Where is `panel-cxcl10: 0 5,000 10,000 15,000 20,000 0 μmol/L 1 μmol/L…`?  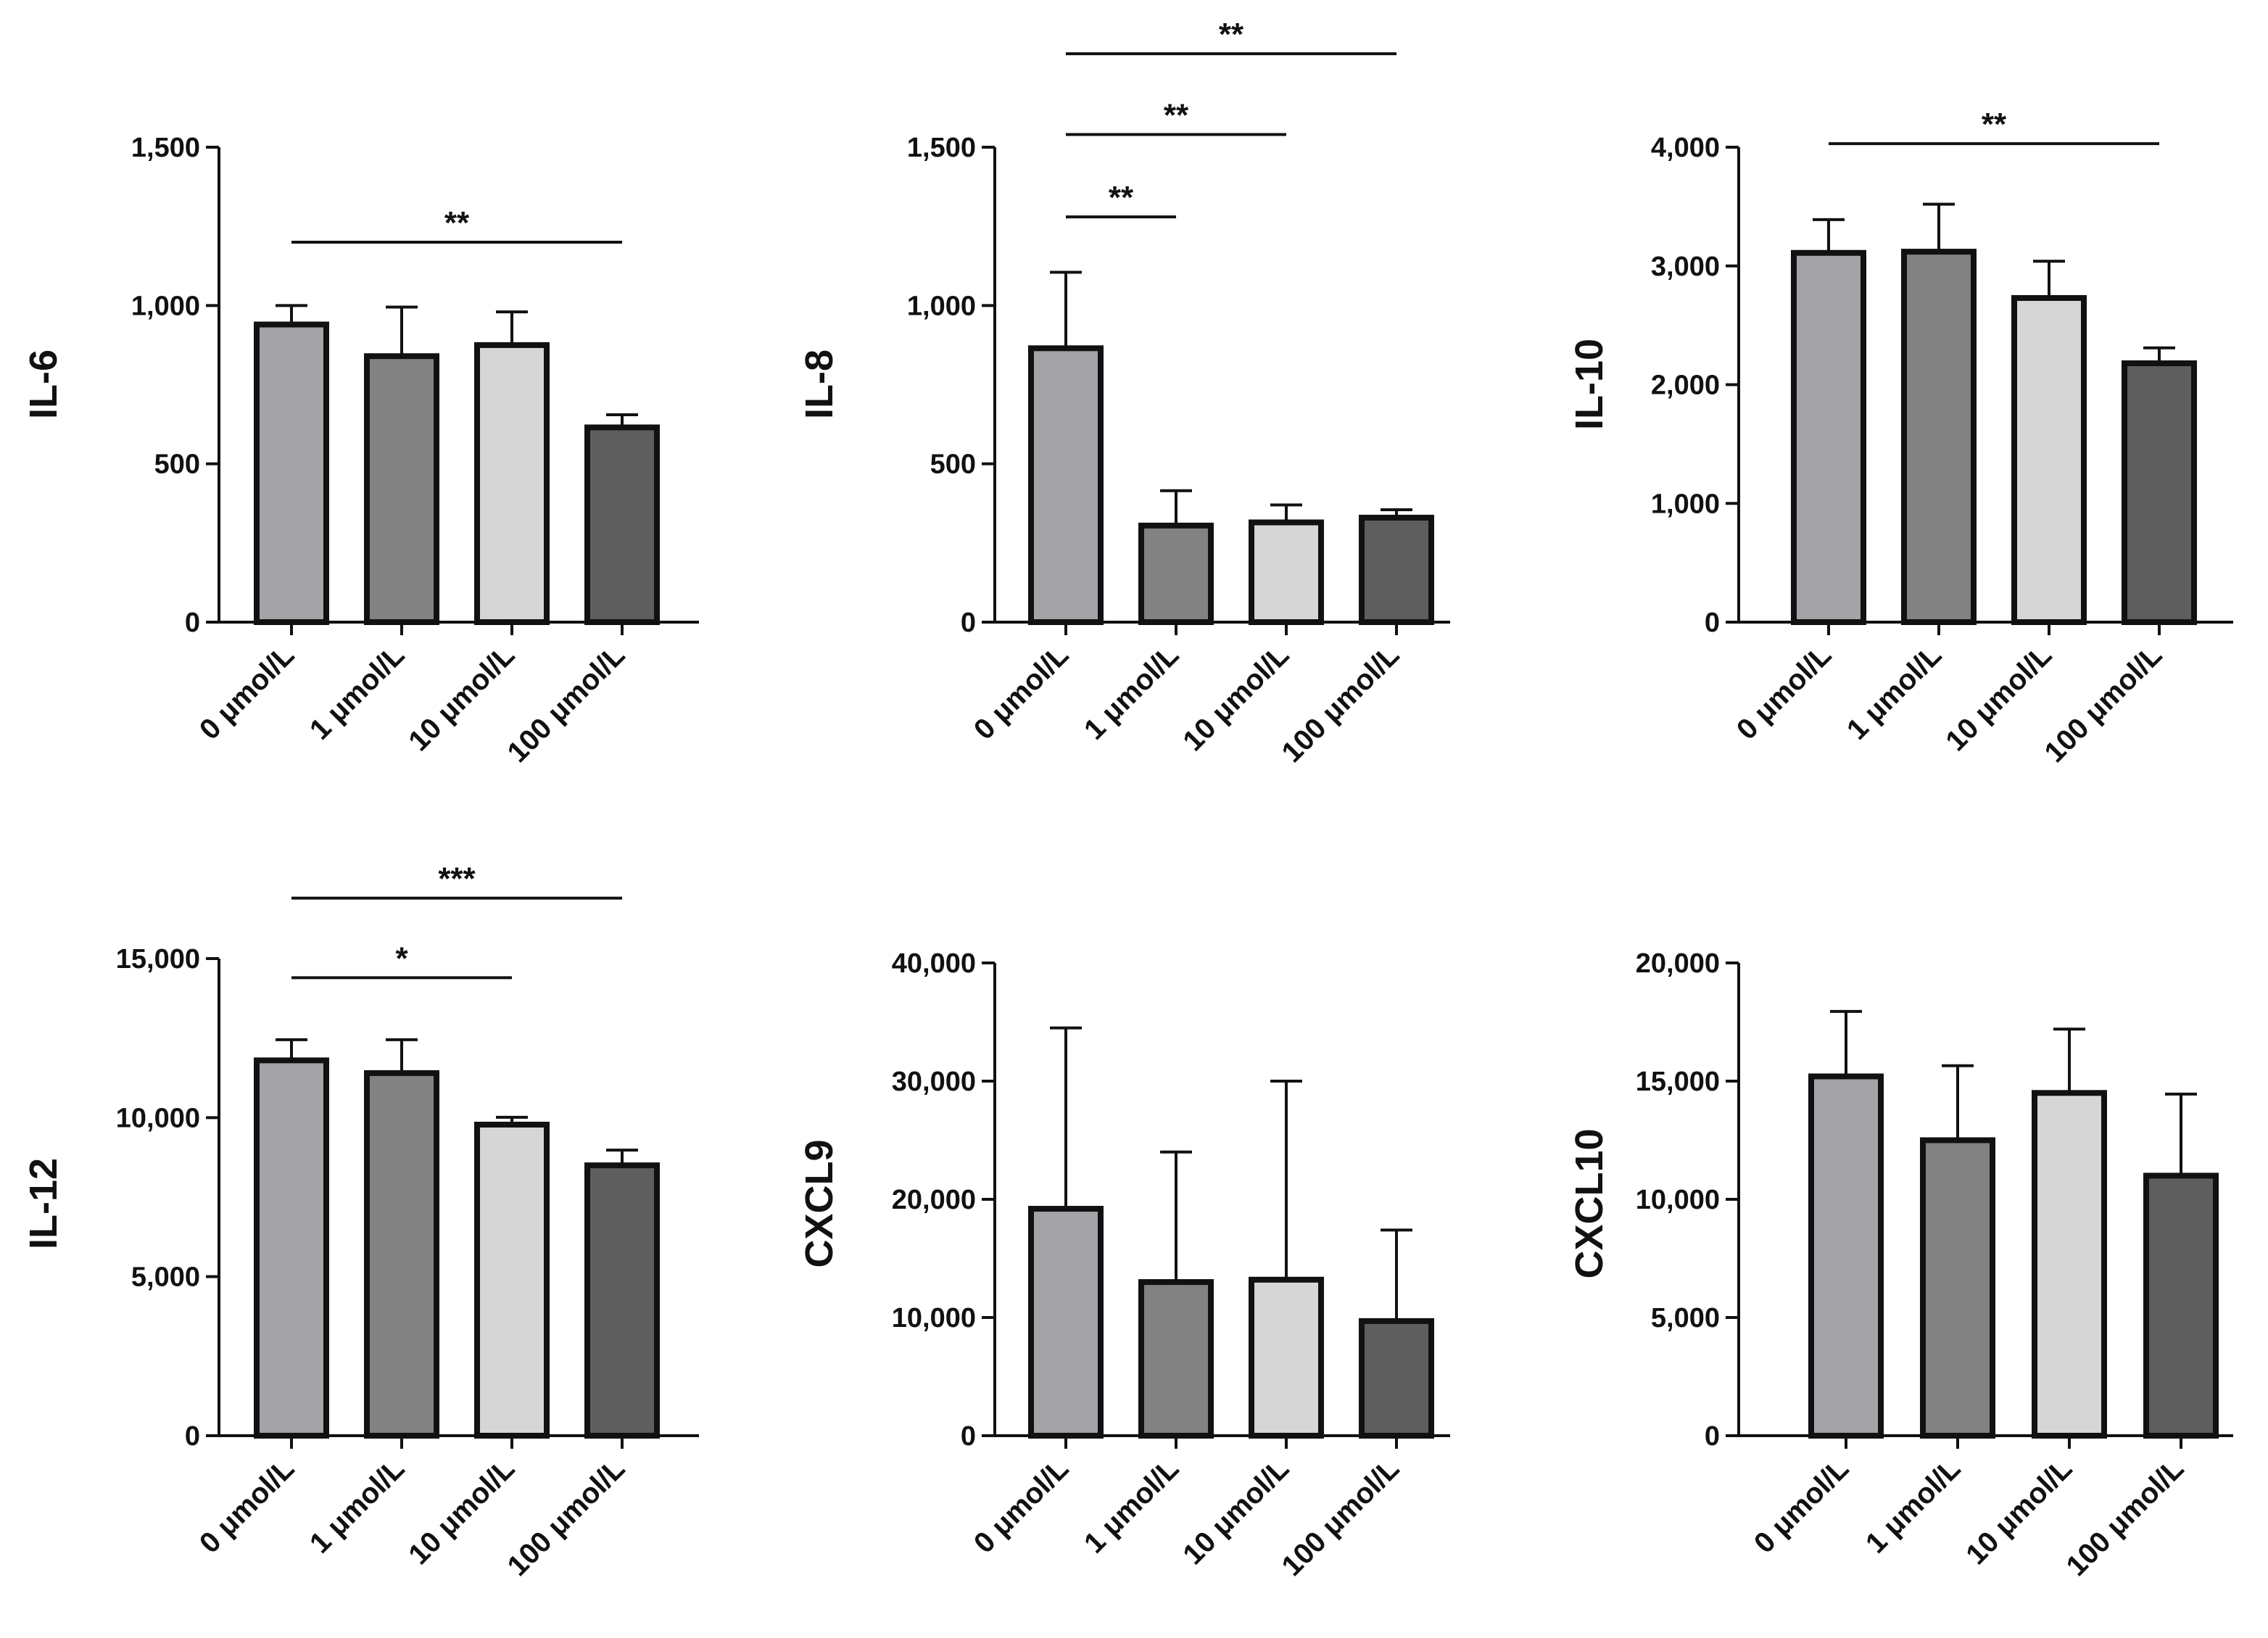
panel-cxcl10: 0 5,000 10,000 15,000 20,000 0 μmol/L 1 μmol/L… is located at coordinates (1900, 1265).